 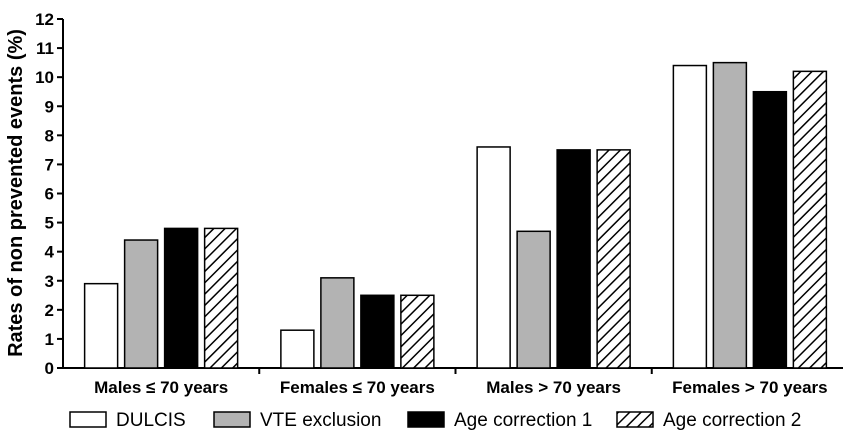 What do you see at coordinates (732, 420) in the screenshot?
I see `legend-label: Age correction 2` at bounding box center [732, 420].